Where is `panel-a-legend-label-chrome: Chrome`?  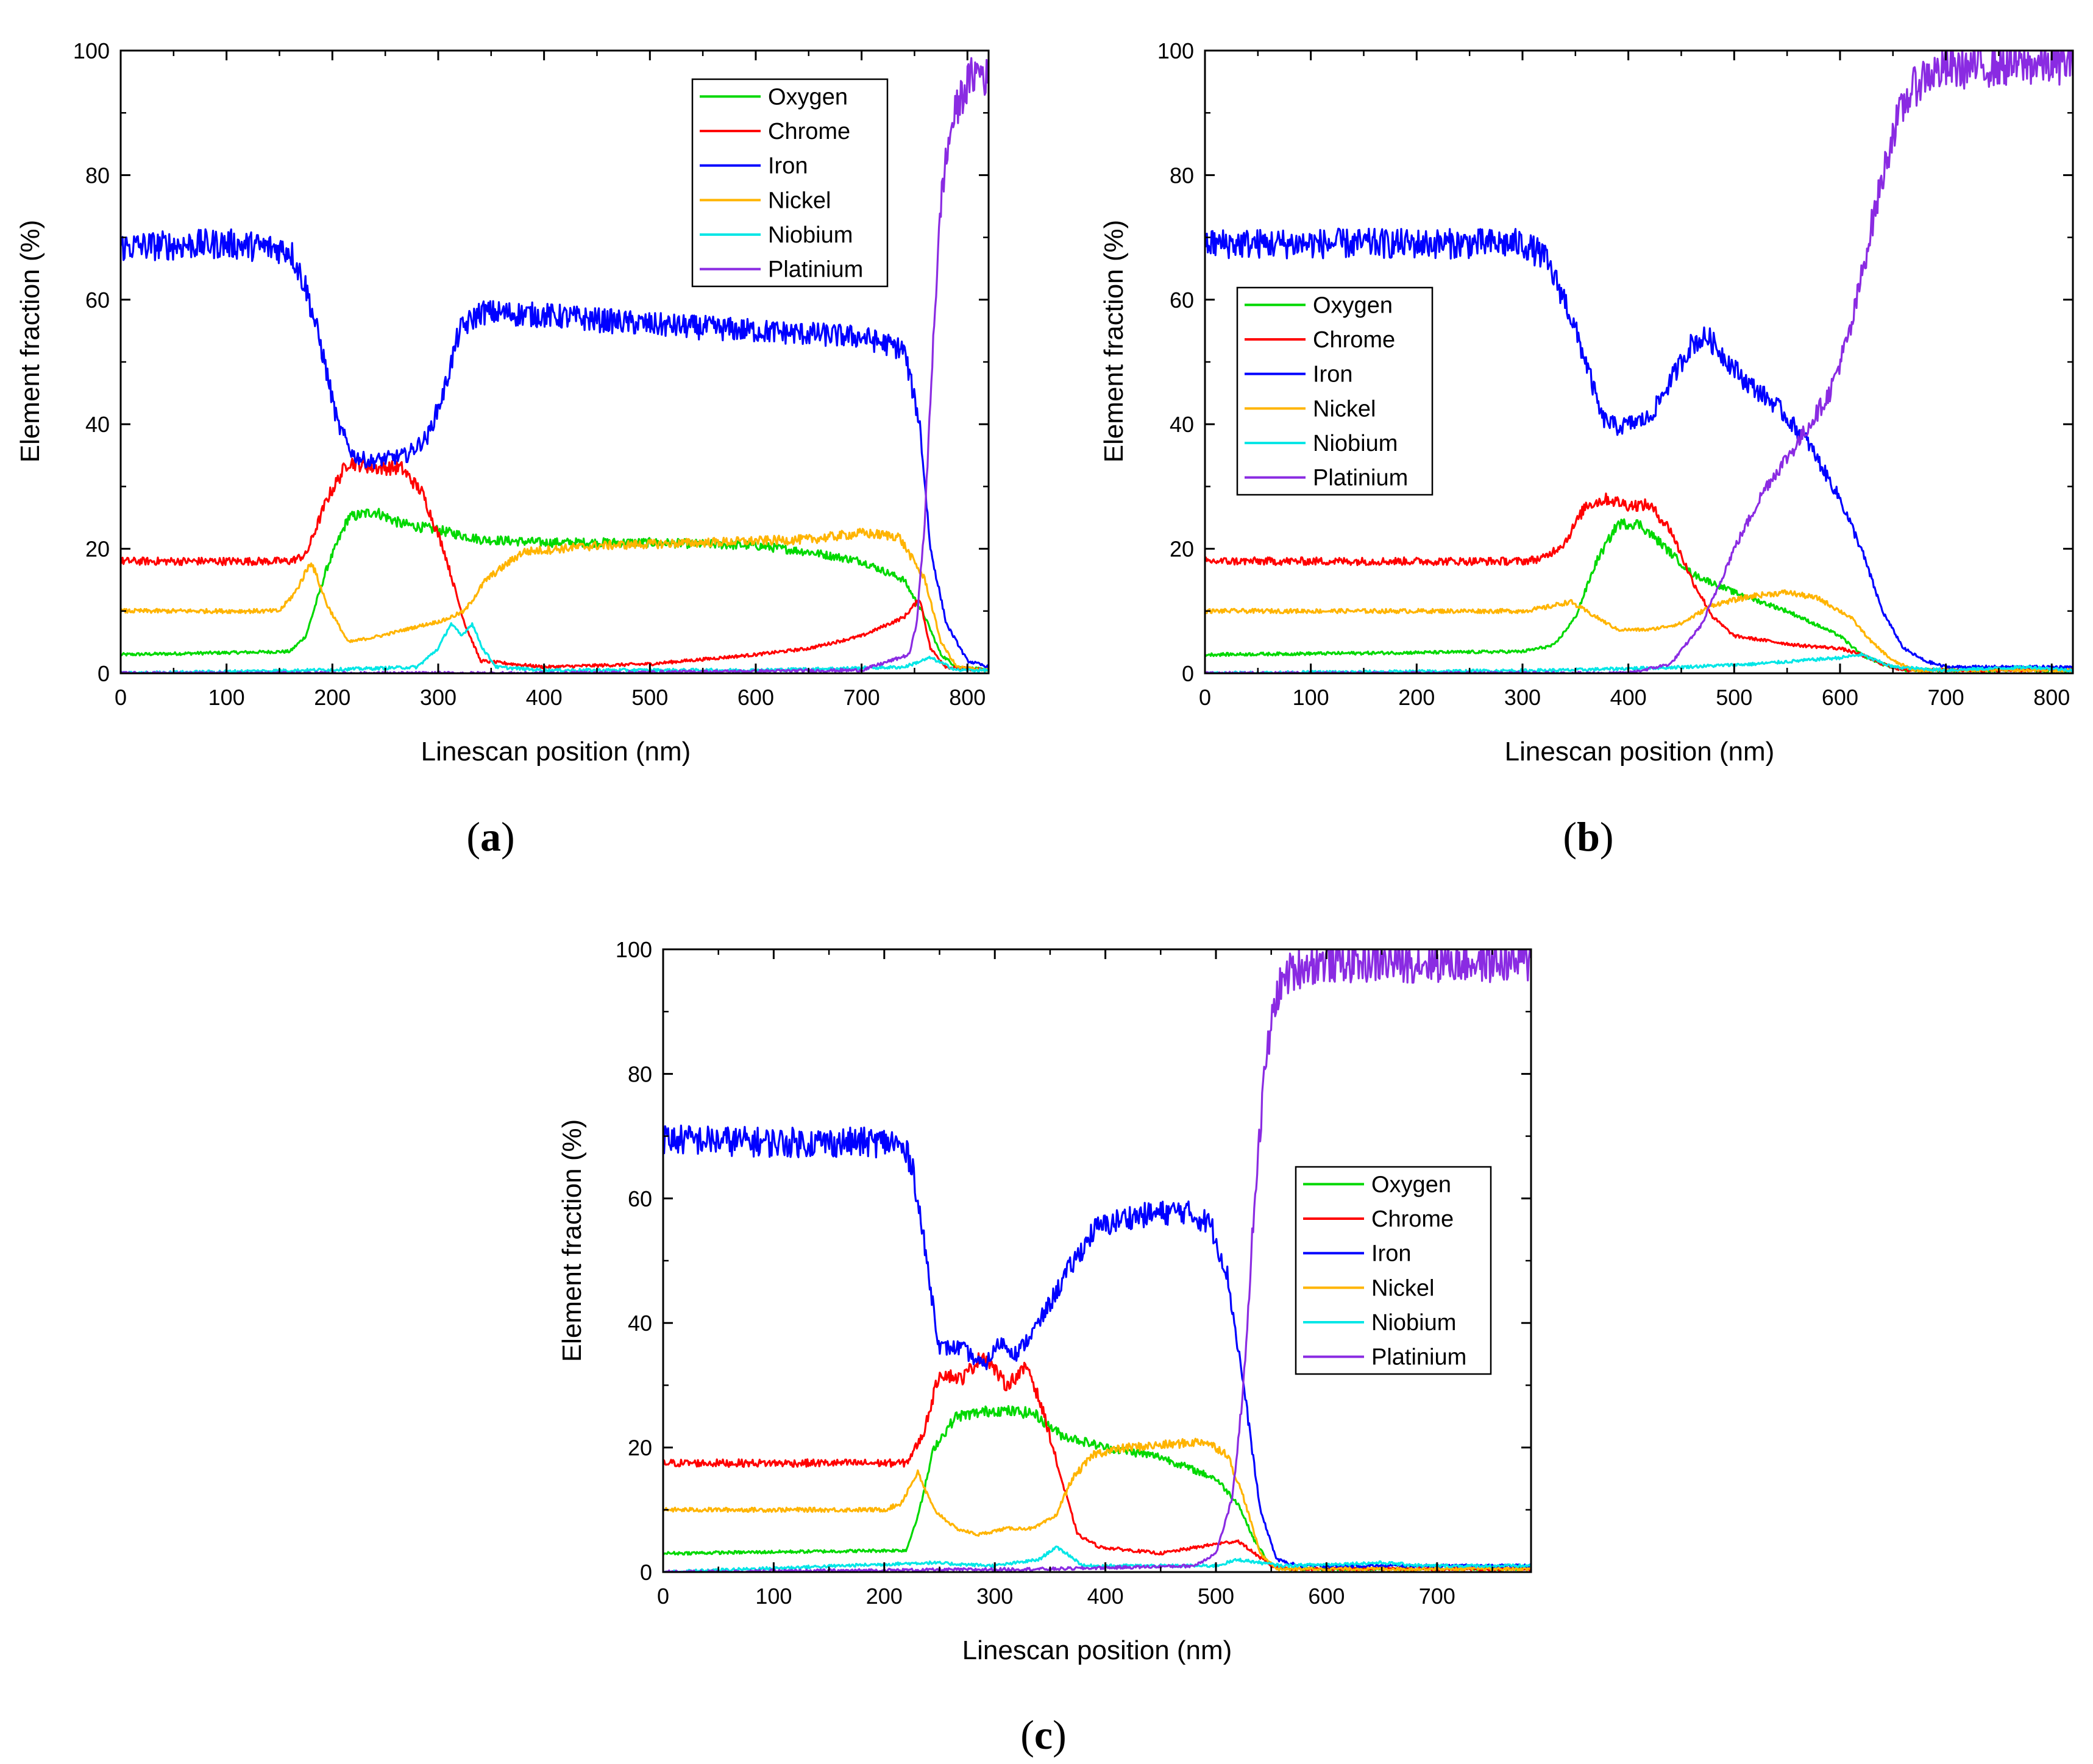
panel-a-legend-label-chrome: Chrome is located at coordinates (809, 131).